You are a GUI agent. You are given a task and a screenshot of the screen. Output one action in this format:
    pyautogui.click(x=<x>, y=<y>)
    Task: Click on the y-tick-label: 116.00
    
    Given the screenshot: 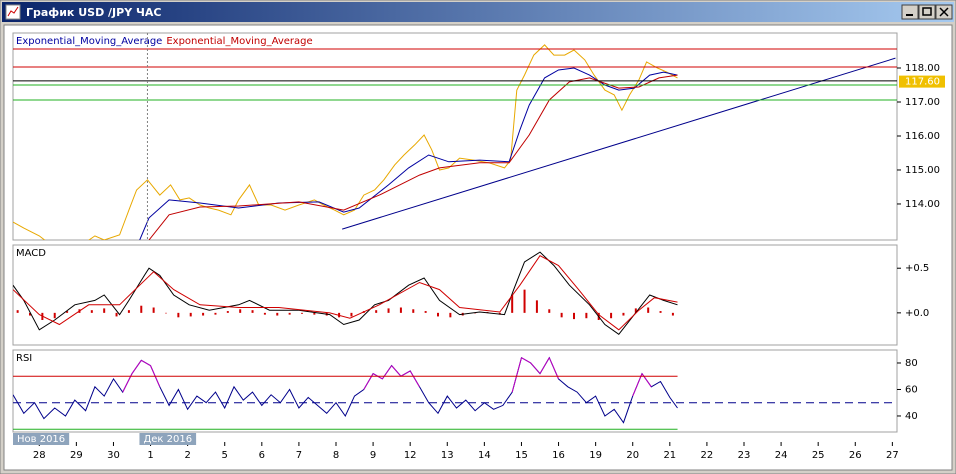 What is the action you would take?
    pyautogui.click(x=922, y=136)
    